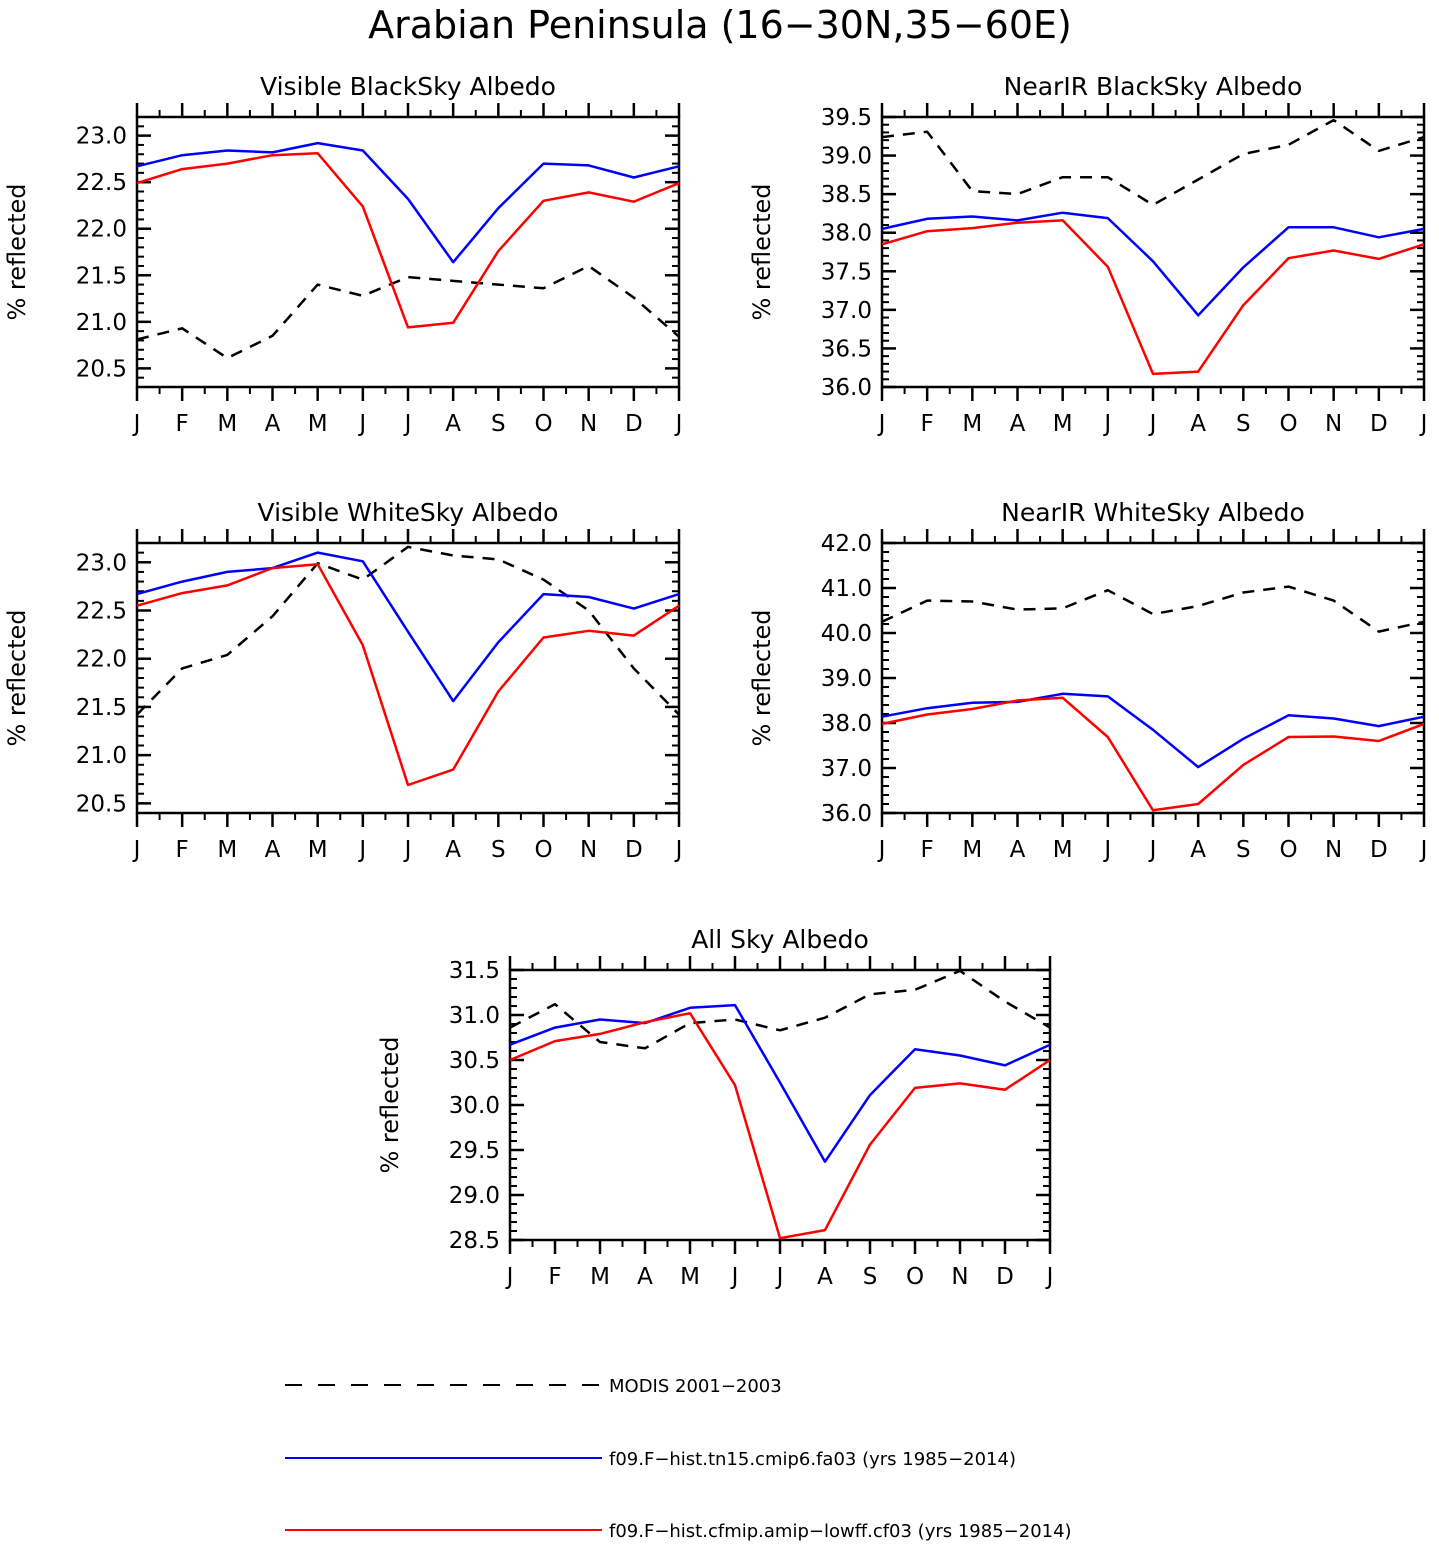  I want to click on legend-label: MODIS 2001−2003, so click(695, 1386).